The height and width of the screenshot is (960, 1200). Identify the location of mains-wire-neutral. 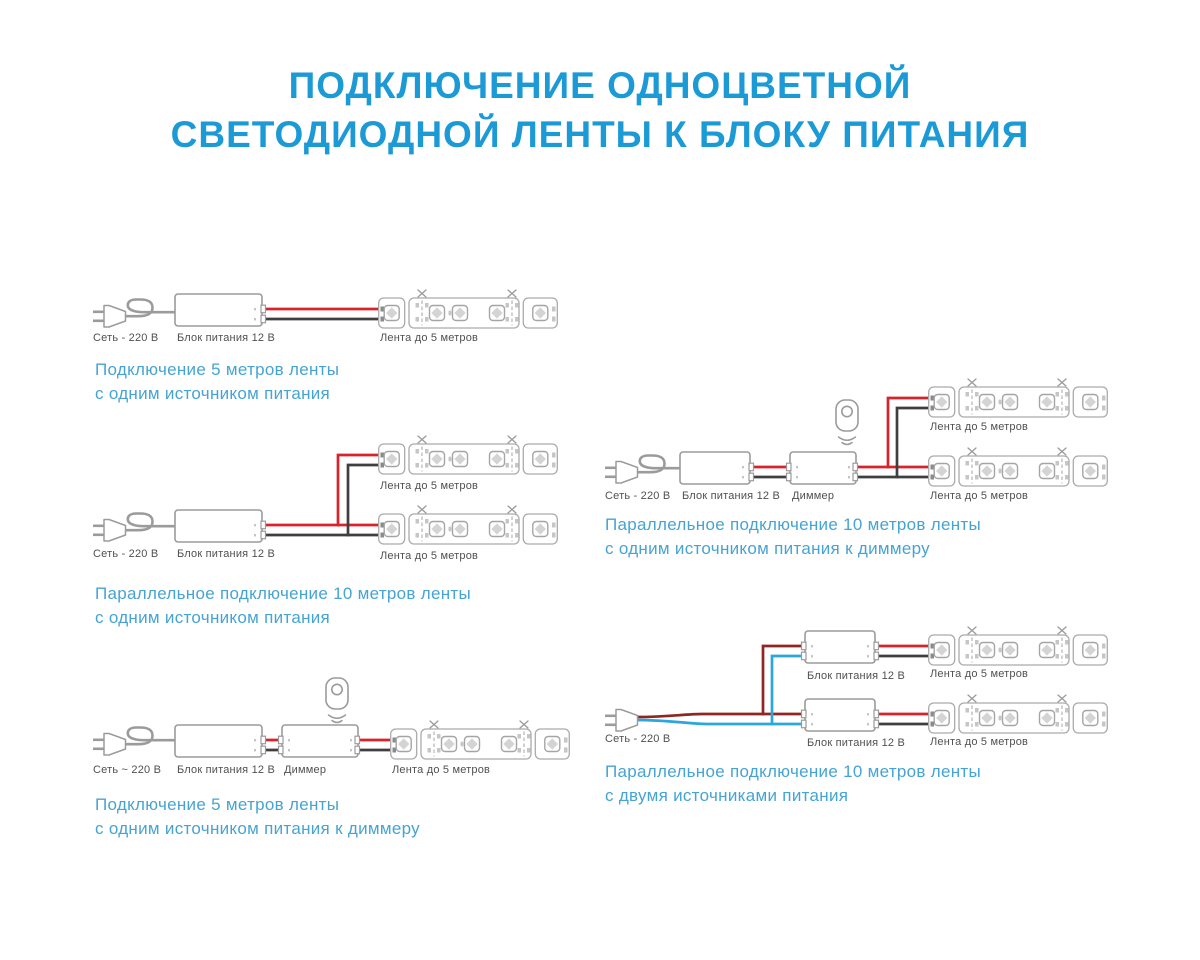
(722, 722).